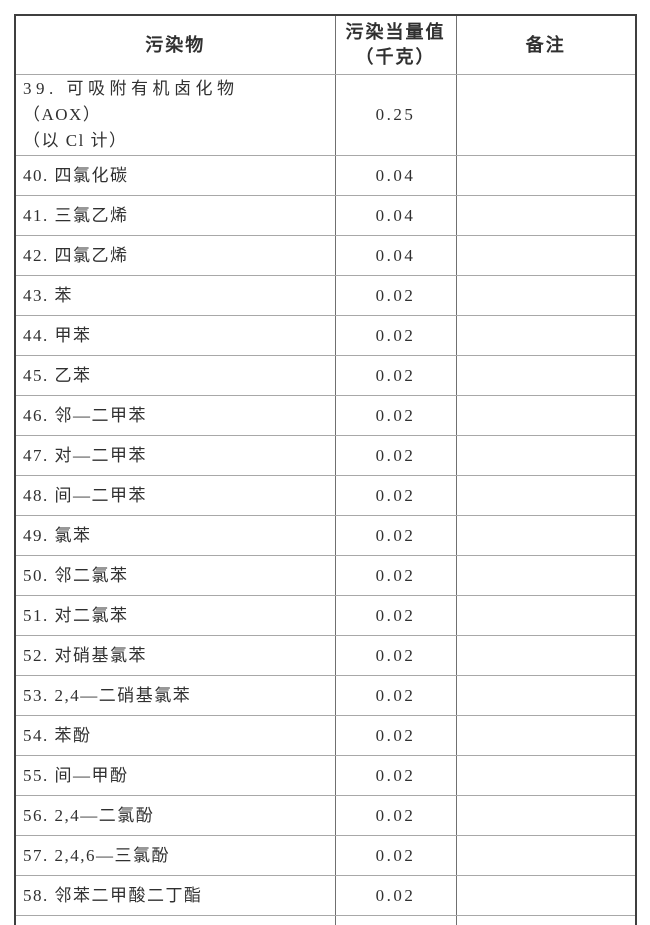 This screenshot has width=650, height=925. I want to click on table-row: 42. 四氯乙烯 0.04, so click(325, 255).